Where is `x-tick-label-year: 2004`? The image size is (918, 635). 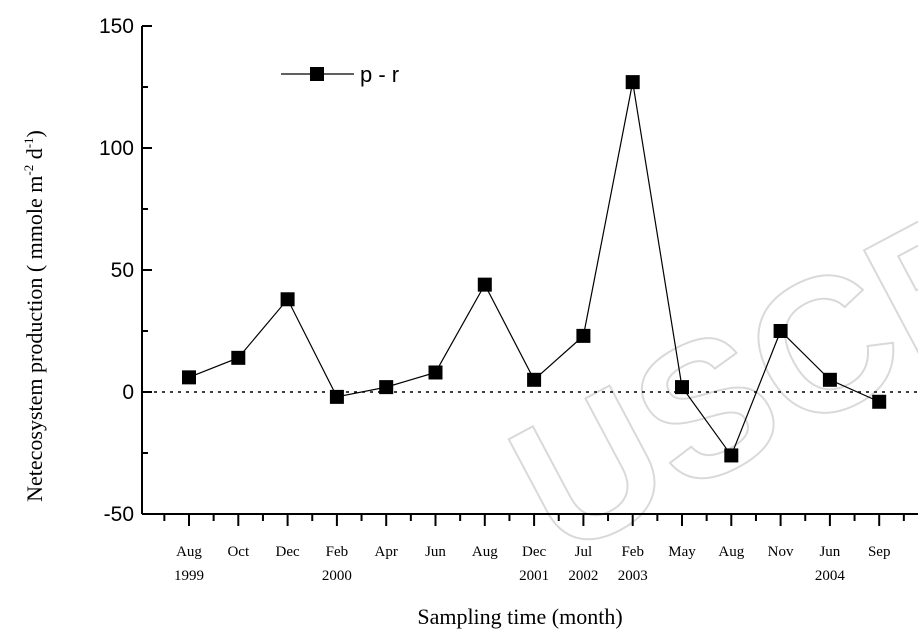 x-tick-label-year: 2004 is located at coordinates (830, 576).